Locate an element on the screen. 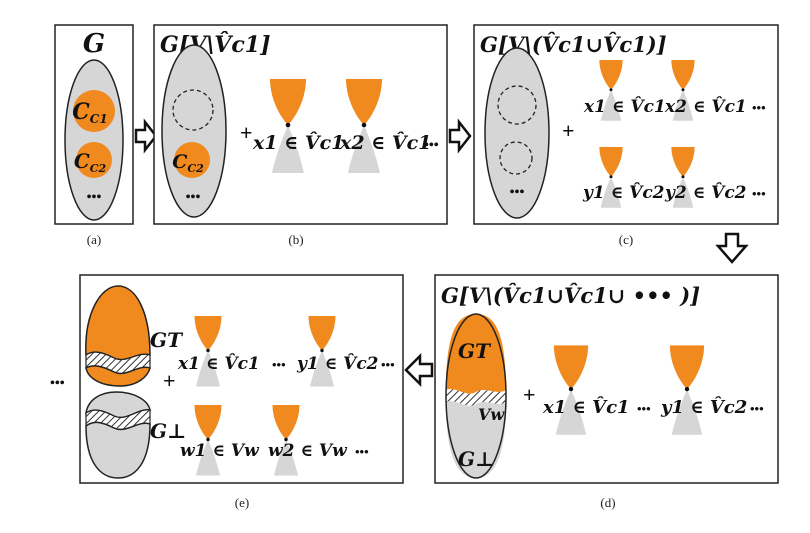 This screenshot has height=533, width=810. community-c1 is located at coordinates (94, 111).